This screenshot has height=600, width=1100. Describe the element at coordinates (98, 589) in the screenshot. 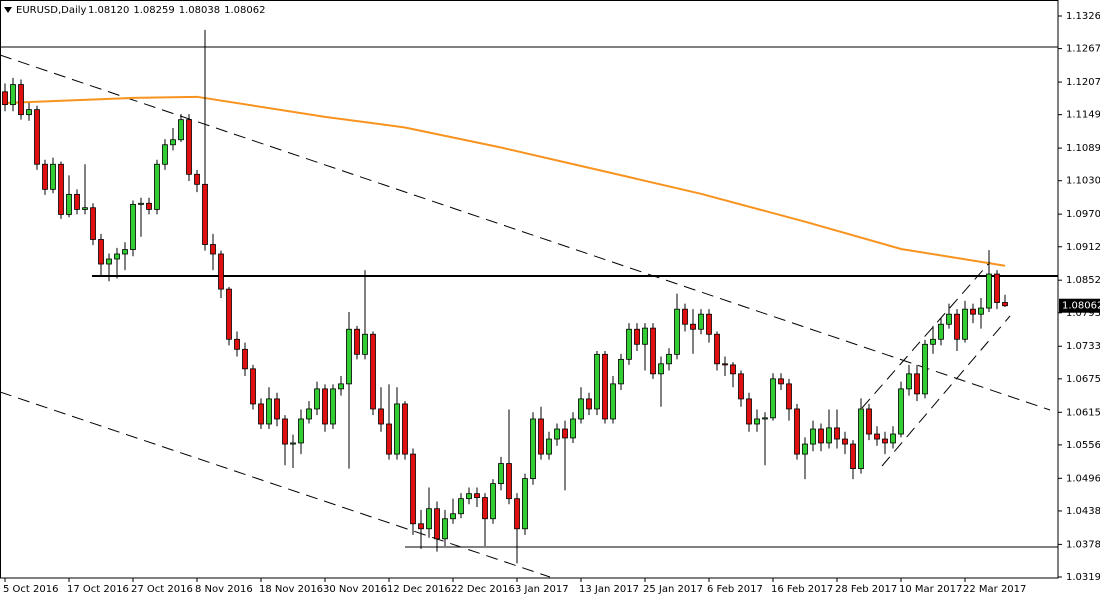

I see `x-tick-label: 17 Oct 2016` at that location.